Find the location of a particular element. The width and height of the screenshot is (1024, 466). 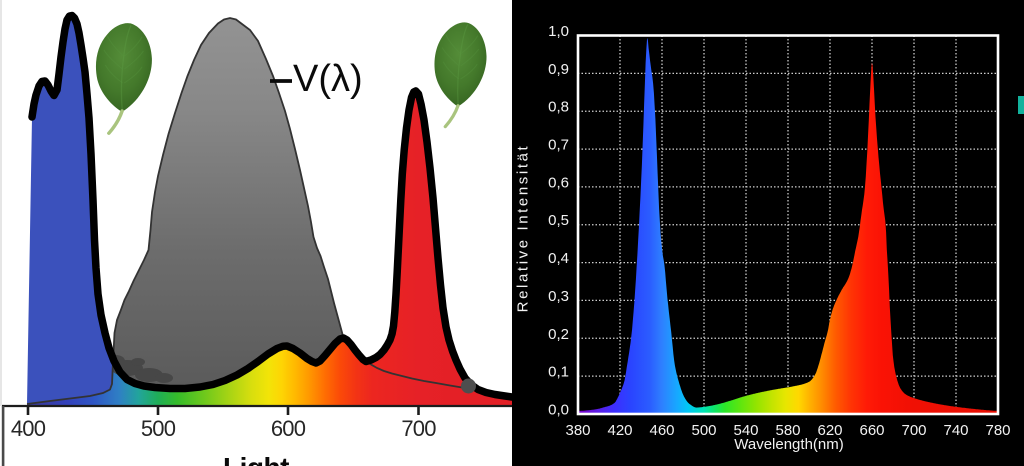

svg-text: 0,5 is located at coordinates (558, 220).